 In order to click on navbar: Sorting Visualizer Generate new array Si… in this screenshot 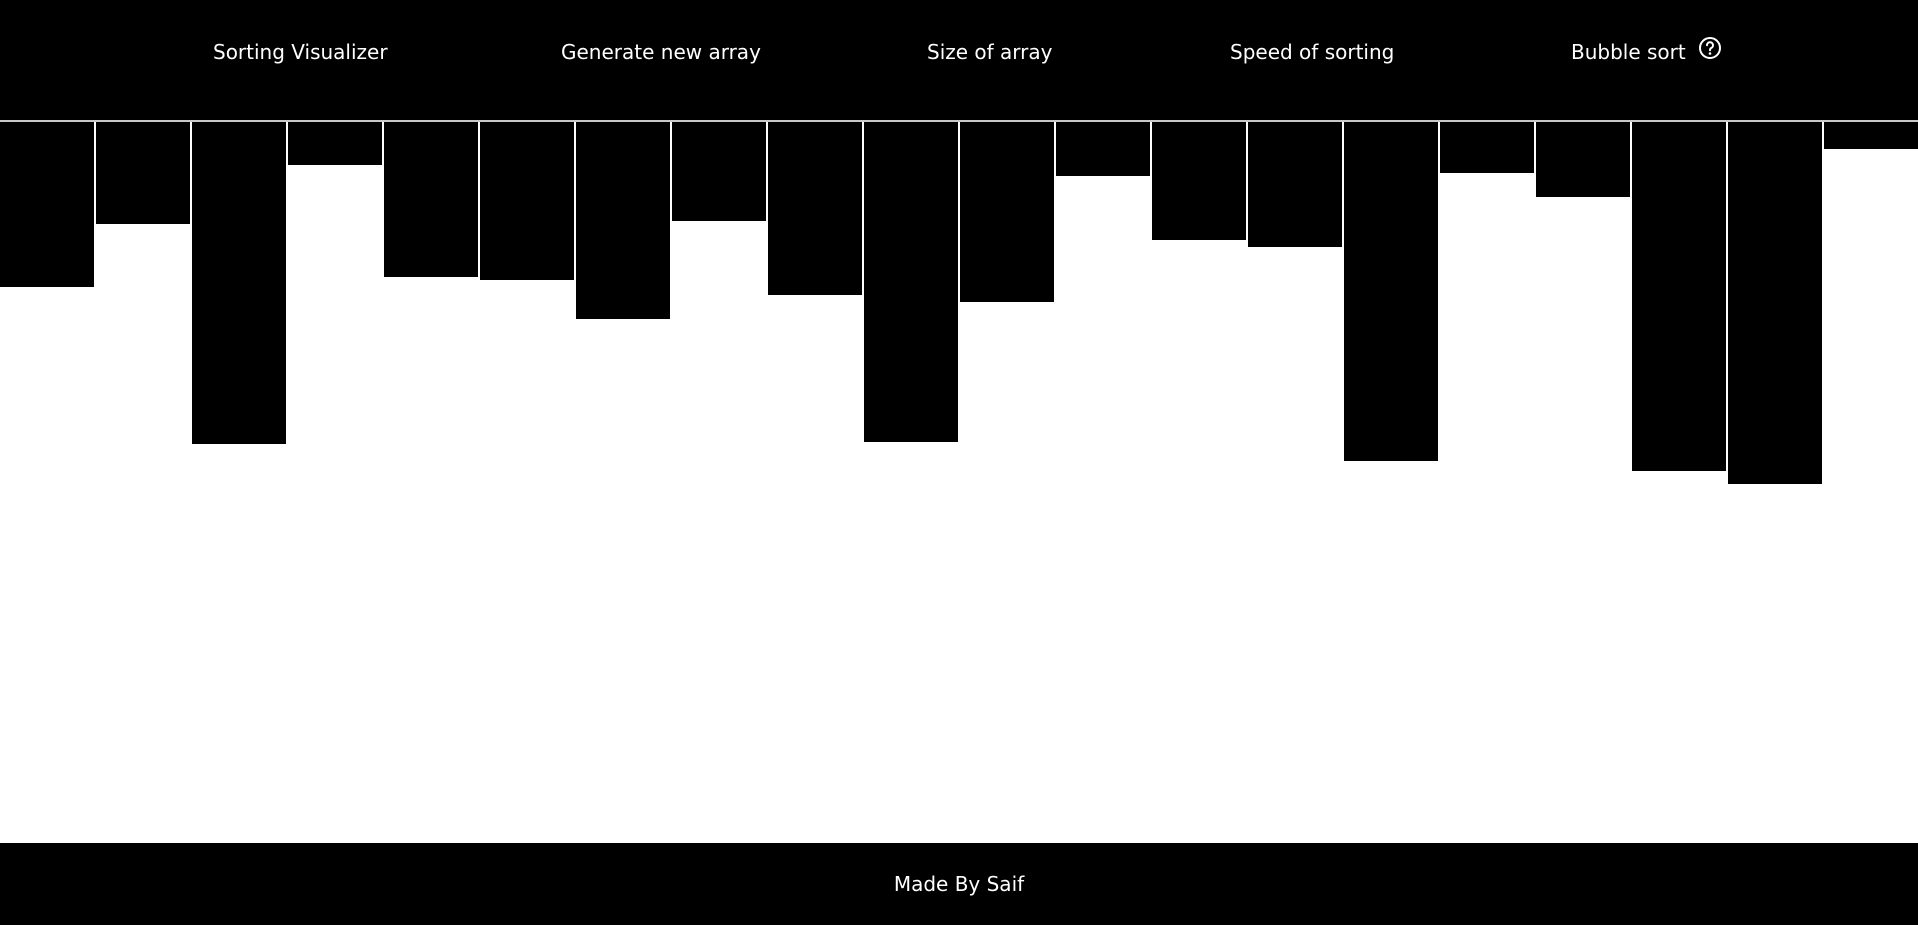, I will do `click(959, 61)`.